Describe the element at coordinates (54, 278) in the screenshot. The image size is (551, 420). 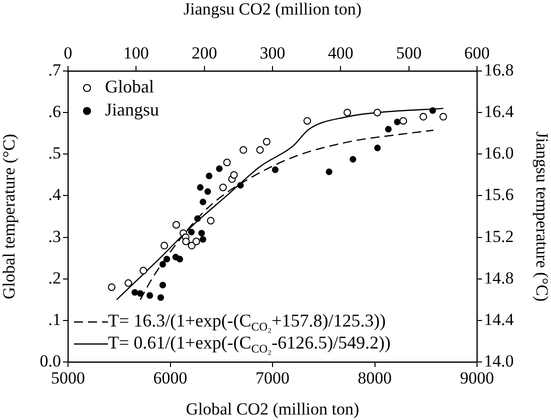
I see `y-tick-label: .2` at that location.